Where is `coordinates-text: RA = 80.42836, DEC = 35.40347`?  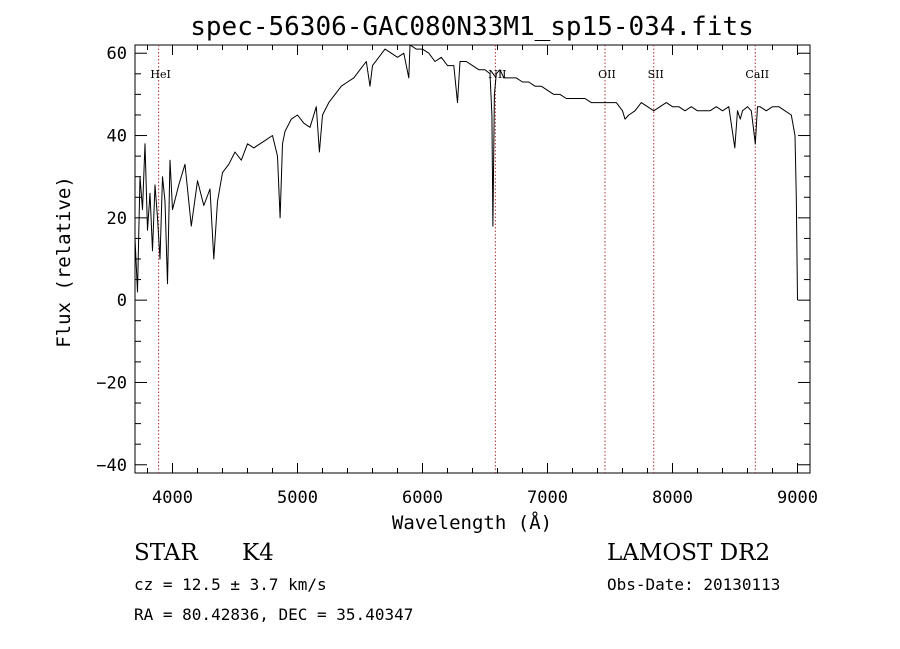 coordinates-text: RA = 80.42836, DEC = 35.40347 is located at coordinates (273, 614).